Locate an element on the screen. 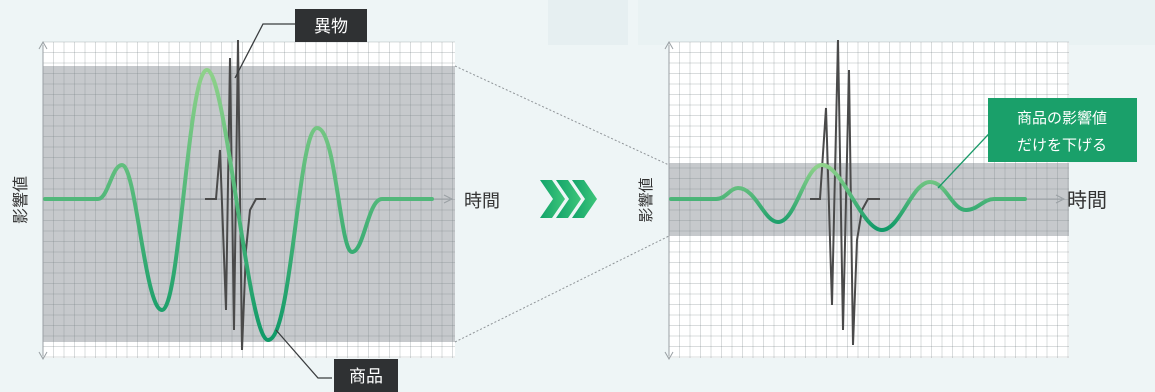 The height and width of the screenshot is (392, 1155). zoom-line-top is located at coordinates (562, 115).